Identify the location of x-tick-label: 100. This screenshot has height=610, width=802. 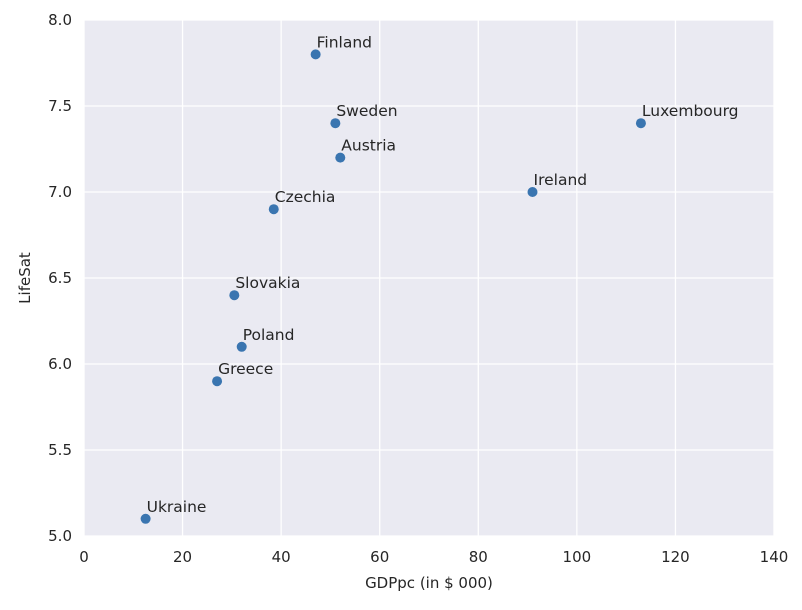
(577, 557).